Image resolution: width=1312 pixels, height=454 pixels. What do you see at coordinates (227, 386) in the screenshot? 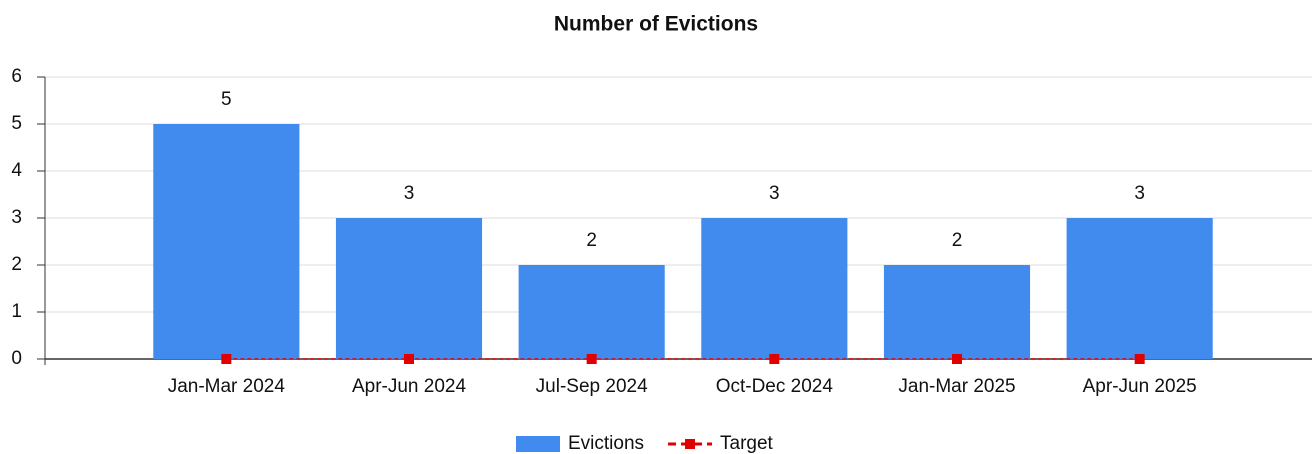
I see `x-tick-label: Jan-Mar 2024` at bounding box center [227, 386].